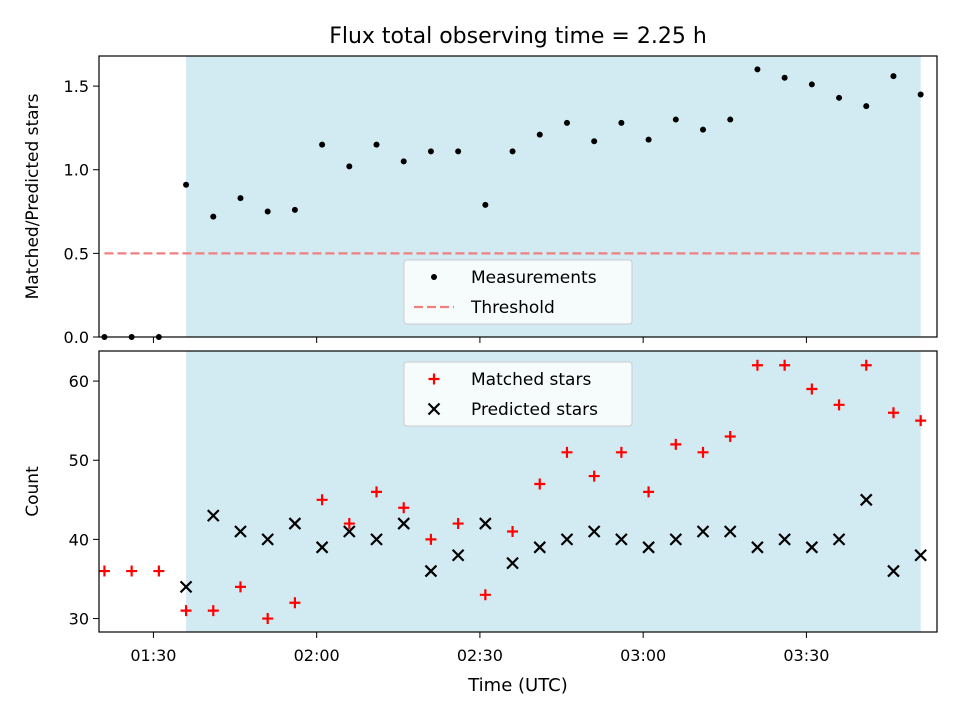  Describe the element at coordinates (79, 460) in the screenshot. I see `y-tick-label: 50` at that location.